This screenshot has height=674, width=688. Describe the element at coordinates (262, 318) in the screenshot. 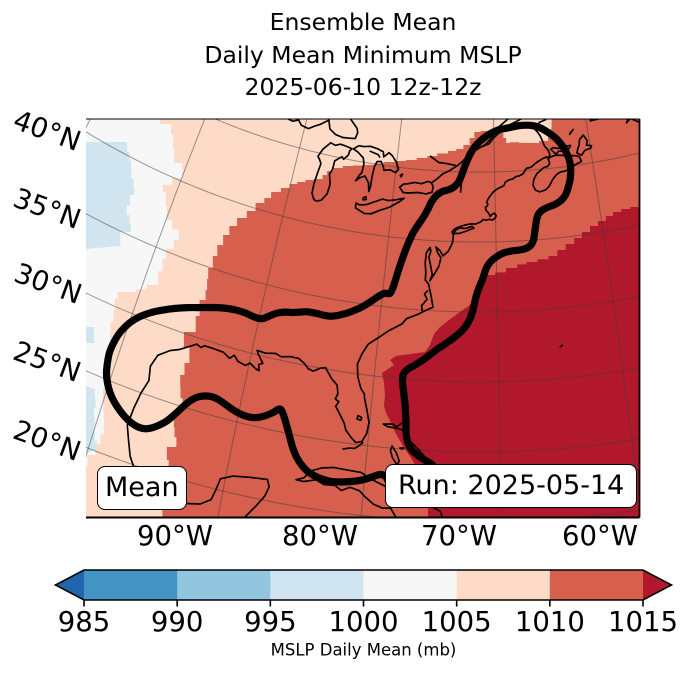

I see `gridline-meridian--90` at that location.